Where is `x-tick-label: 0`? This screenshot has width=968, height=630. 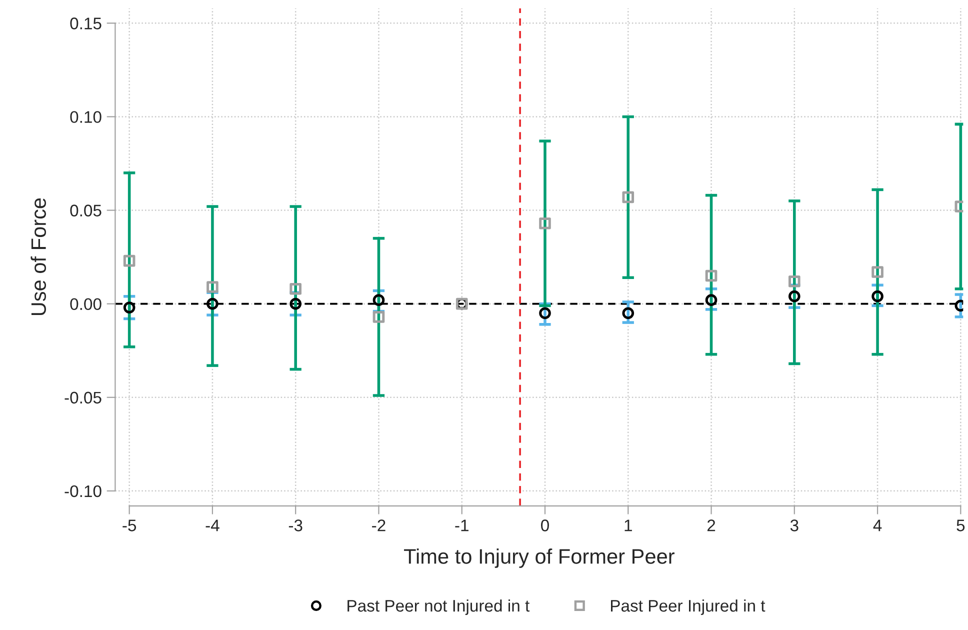
x-tick-label: 0 is located at coordinates (545, 526).